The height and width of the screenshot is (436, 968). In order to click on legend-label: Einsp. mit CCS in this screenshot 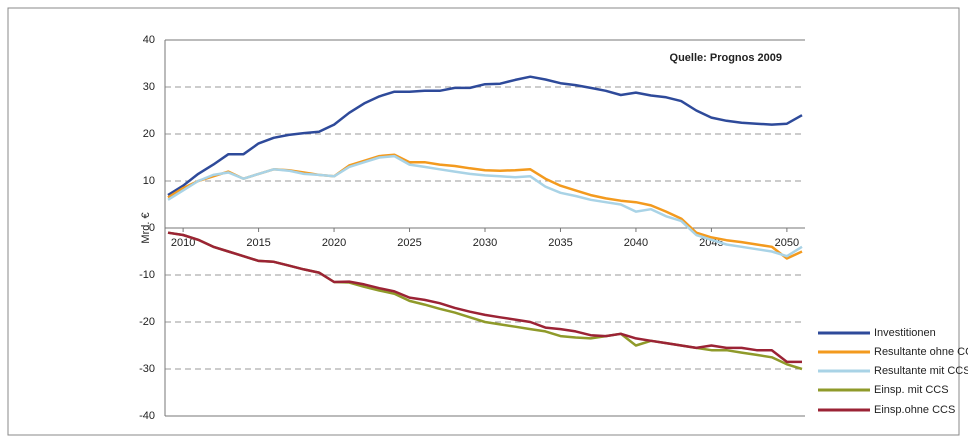, I will do `click(911, 390)`.